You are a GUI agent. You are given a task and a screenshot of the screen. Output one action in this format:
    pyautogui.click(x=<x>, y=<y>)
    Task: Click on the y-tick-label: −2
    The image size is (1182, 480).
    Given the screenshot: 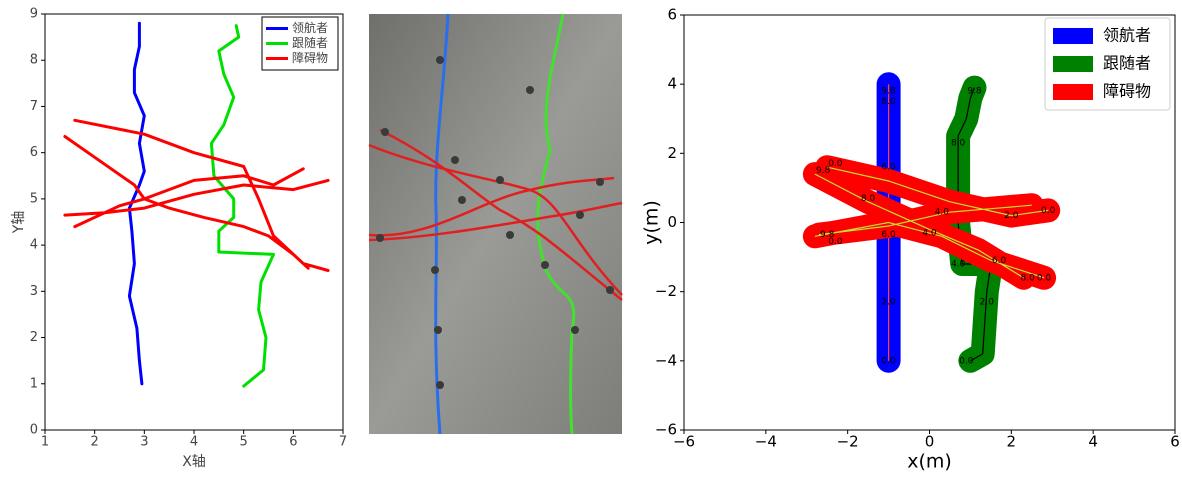 What is the action you would take?
    pyautogui.click(x=666, y=291)
    